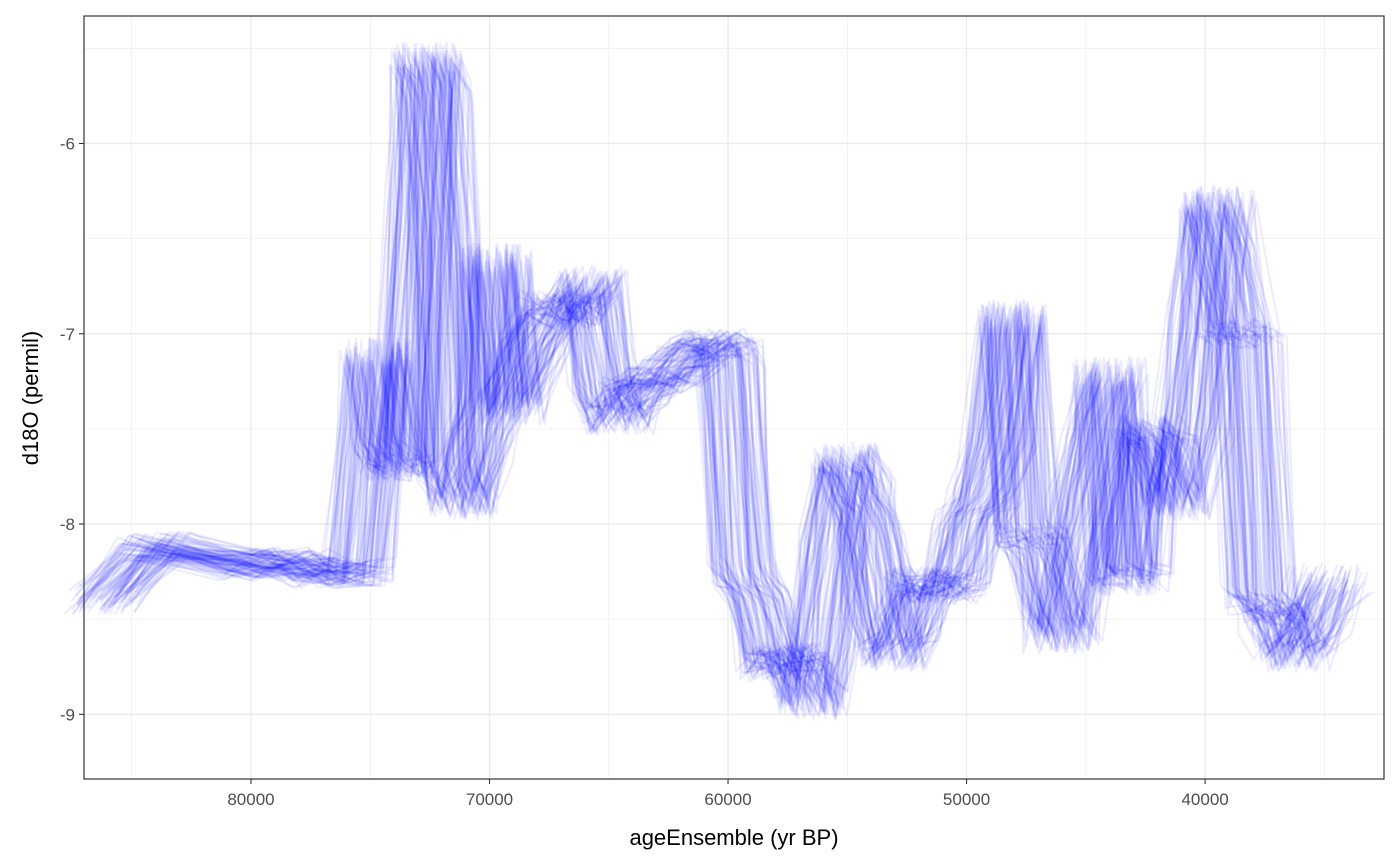 The height and width of the screenshot is (865, 1400). What do you see at coordinates (67, 334) in the screenshot?
I see `y-tick-label: -7` at bounding box center [67, 334].